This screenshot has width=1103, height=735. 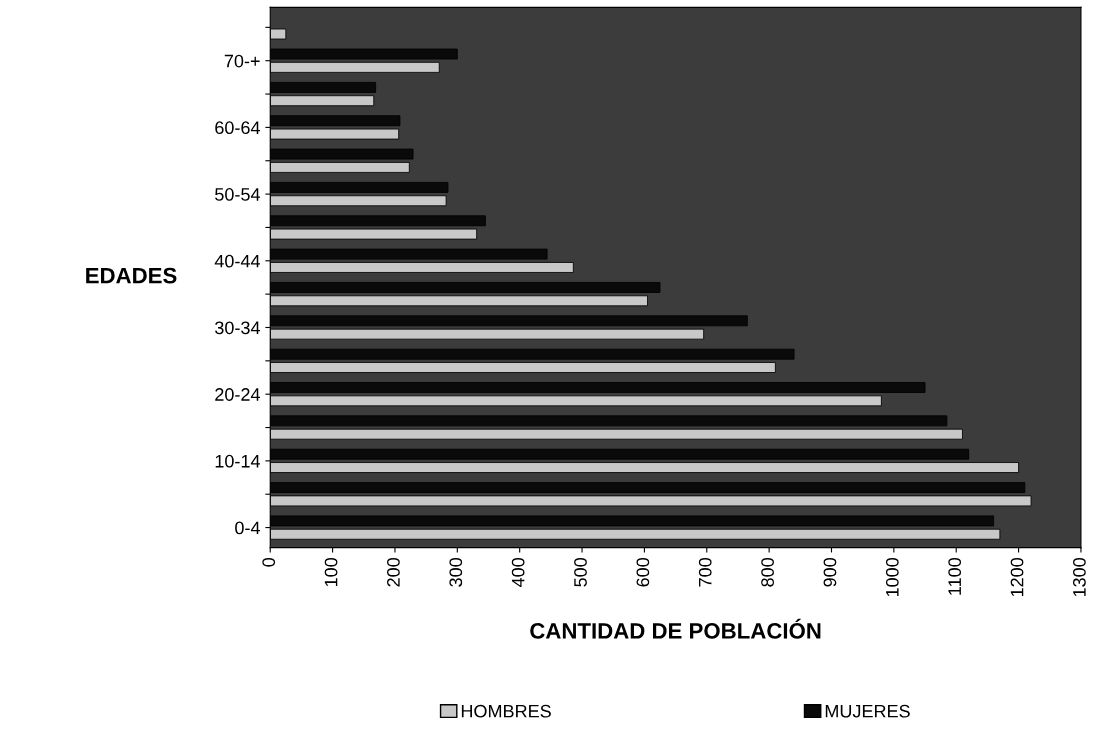 What do you see at coordinates (393, 572) in the screenshot?
I see `x-tick-label: 200` at bounding box center [393, 572].